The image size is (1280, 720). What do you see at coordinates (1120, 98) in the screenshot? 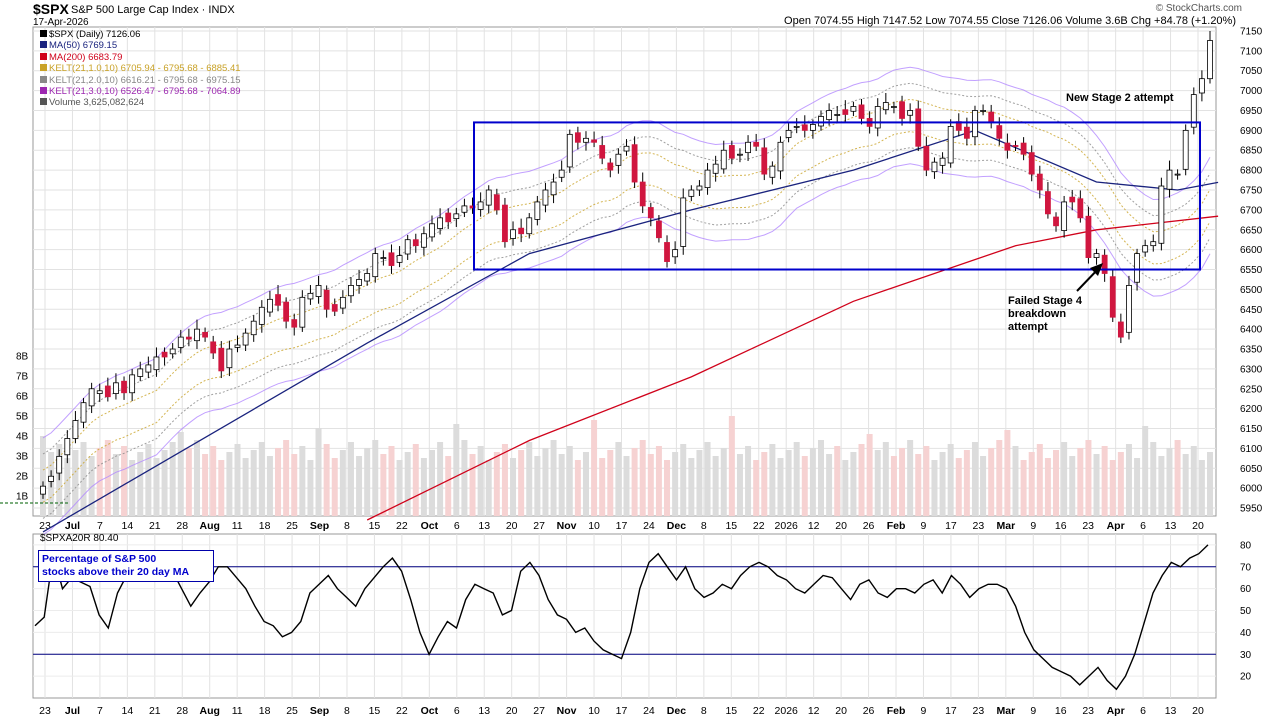
I see `annotation-stage2: New Stage 2 attempt` at bounding box center [1120, 98].